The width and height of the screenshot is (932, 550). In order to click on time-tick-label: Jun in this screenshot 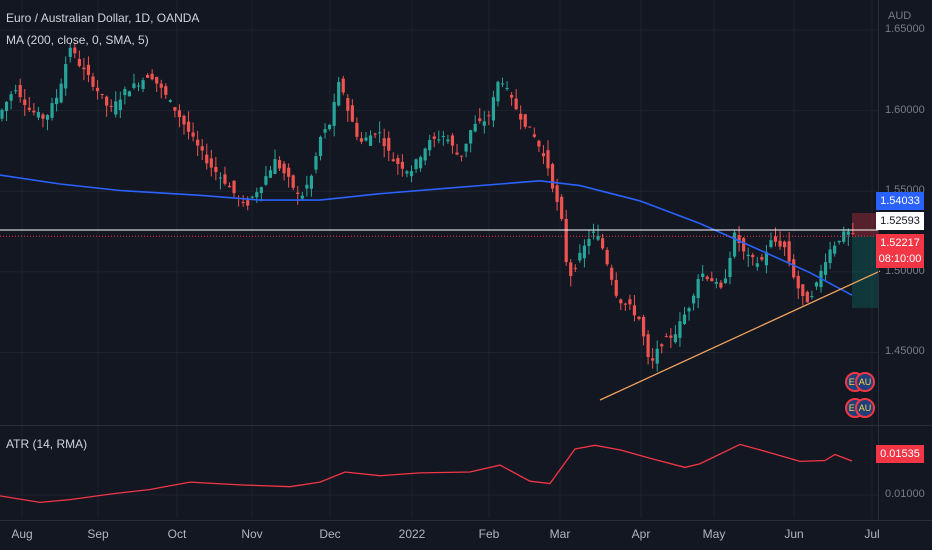, I will do `click(794, 534)`.